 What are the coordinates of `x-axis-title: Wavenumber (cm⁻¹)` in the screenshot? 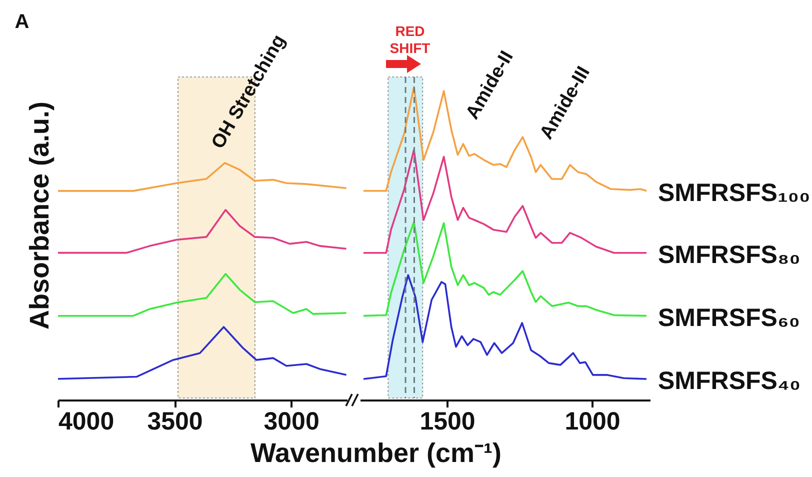 It's located at (376, 453).